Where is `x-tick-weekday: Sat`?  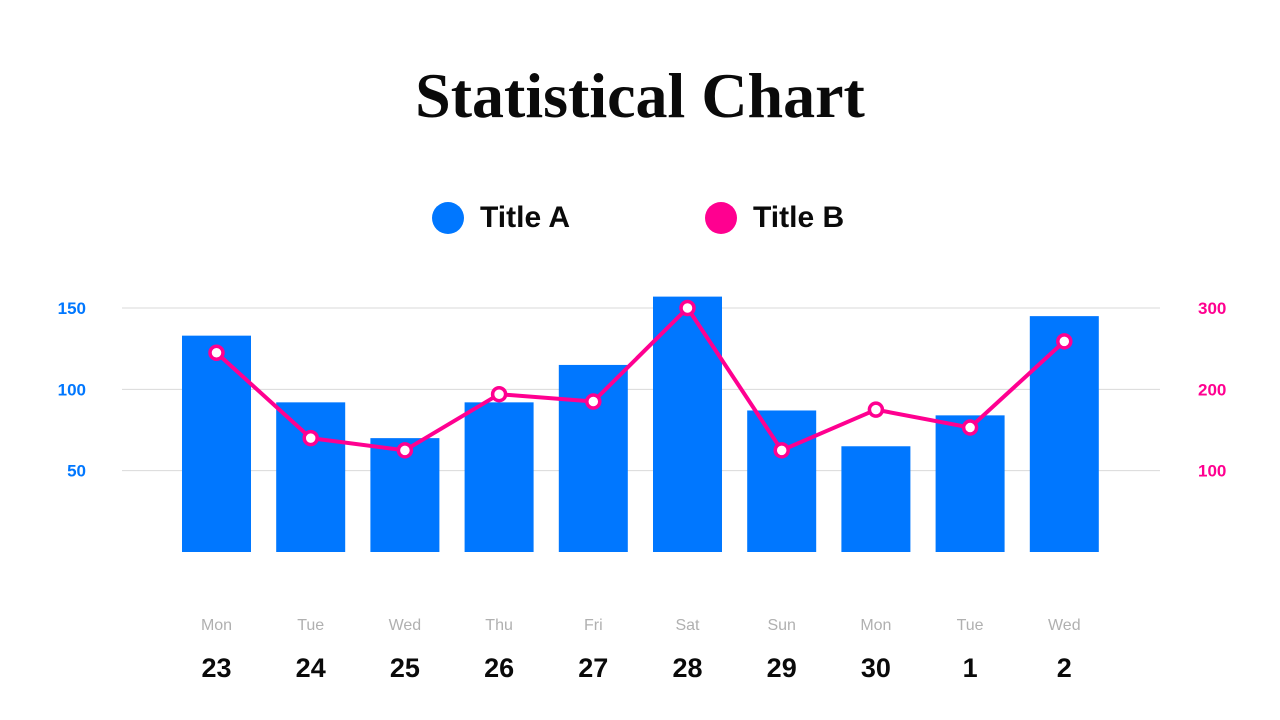 x-tick-weekday: Sat is located at coordinates (687, 625).